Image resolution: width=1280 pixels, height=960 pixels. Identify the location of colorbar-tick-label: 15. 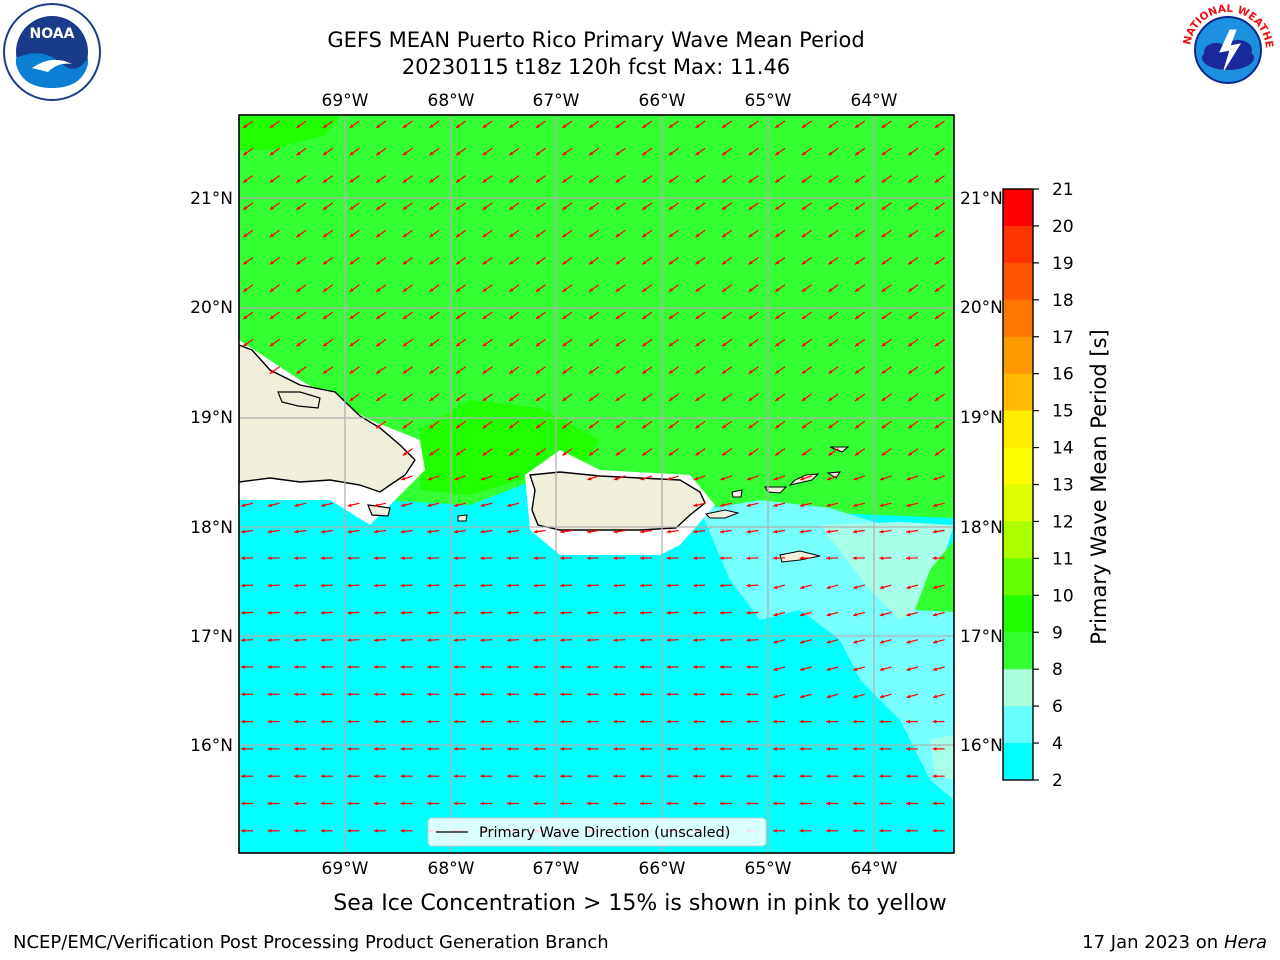
(1063, 412).